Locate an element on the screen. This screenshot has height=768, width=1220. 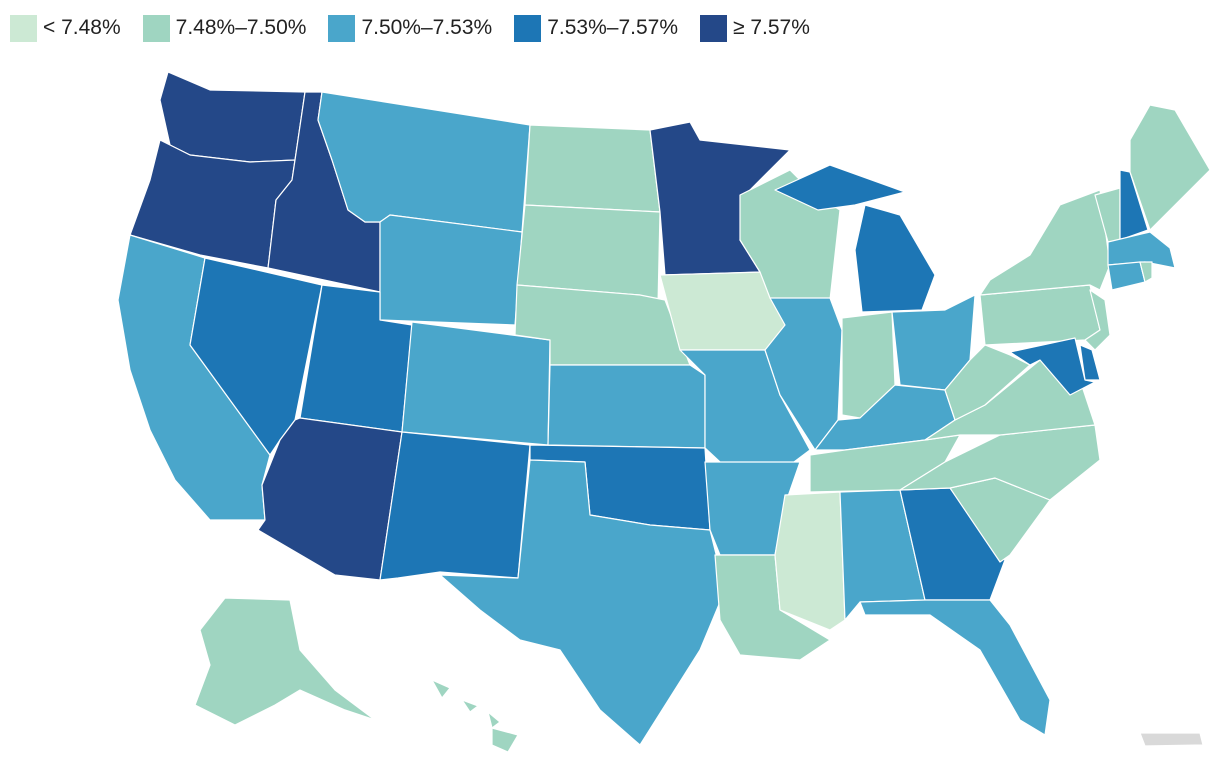
legend-label-1: < 7.48% is located at coordinates (82, 27).